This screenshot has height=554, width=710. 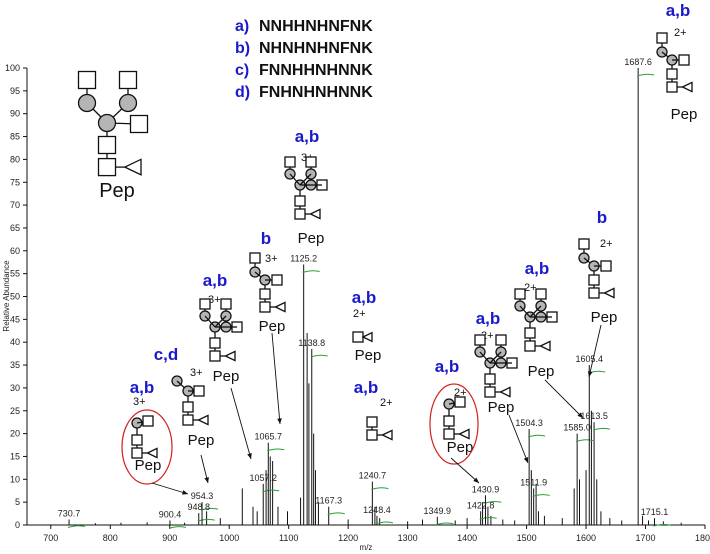 What do you see at coordinates (303, 259) in the screenshot?
I see `peak-label: 1125.2` at bounding box center [303, 259].